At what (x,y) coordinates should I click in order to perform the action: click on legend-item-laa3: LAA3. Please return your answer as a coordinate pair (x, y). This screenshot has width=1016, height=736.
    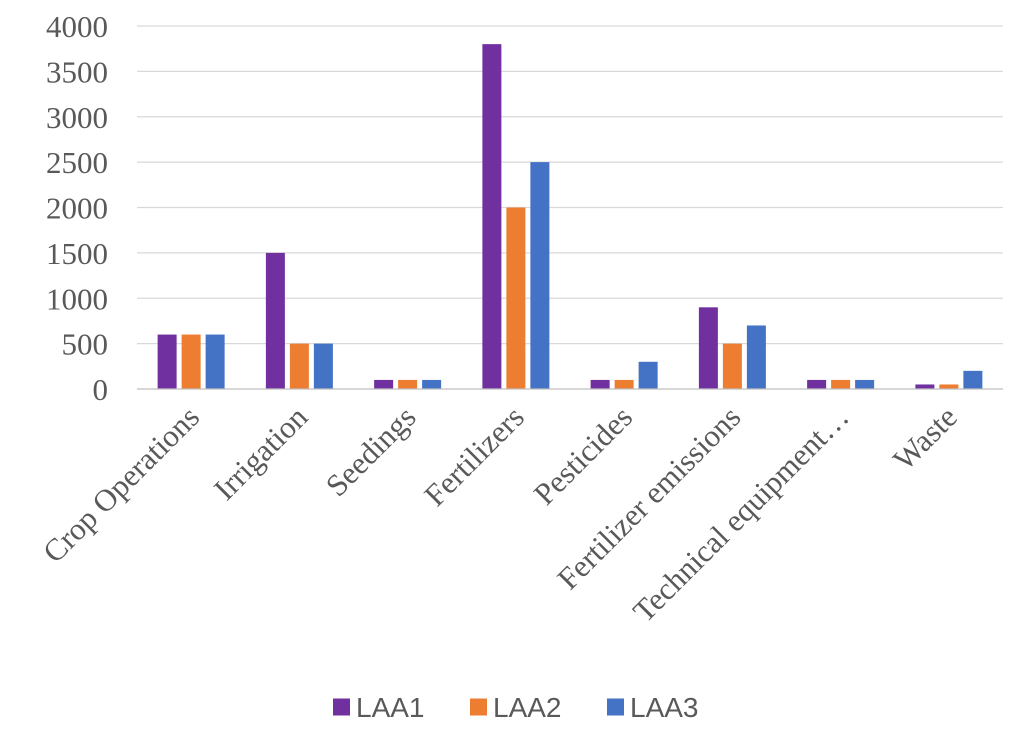
    Looking at the image, I should click on (653, 707).